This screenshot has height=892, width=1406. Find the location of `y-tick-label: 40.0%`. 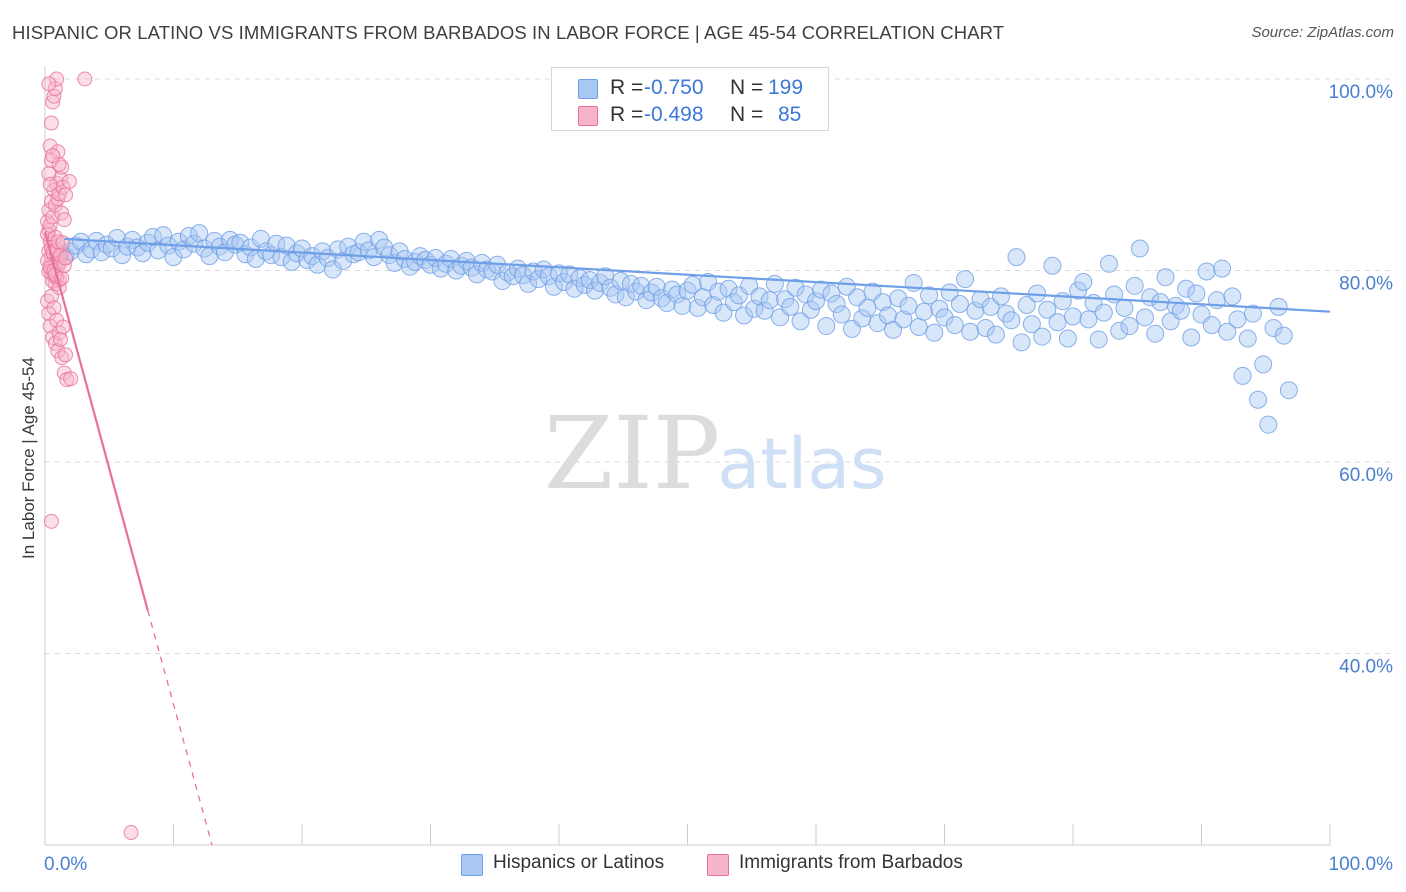

y-tick-label: 40.0% is located at coordinates (1366, 667).